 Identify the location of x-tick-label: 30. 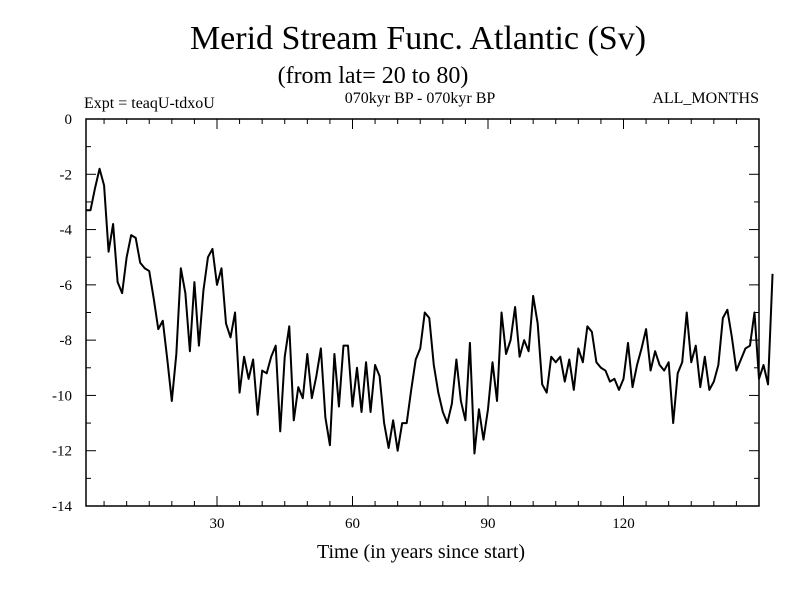
(216, 524).